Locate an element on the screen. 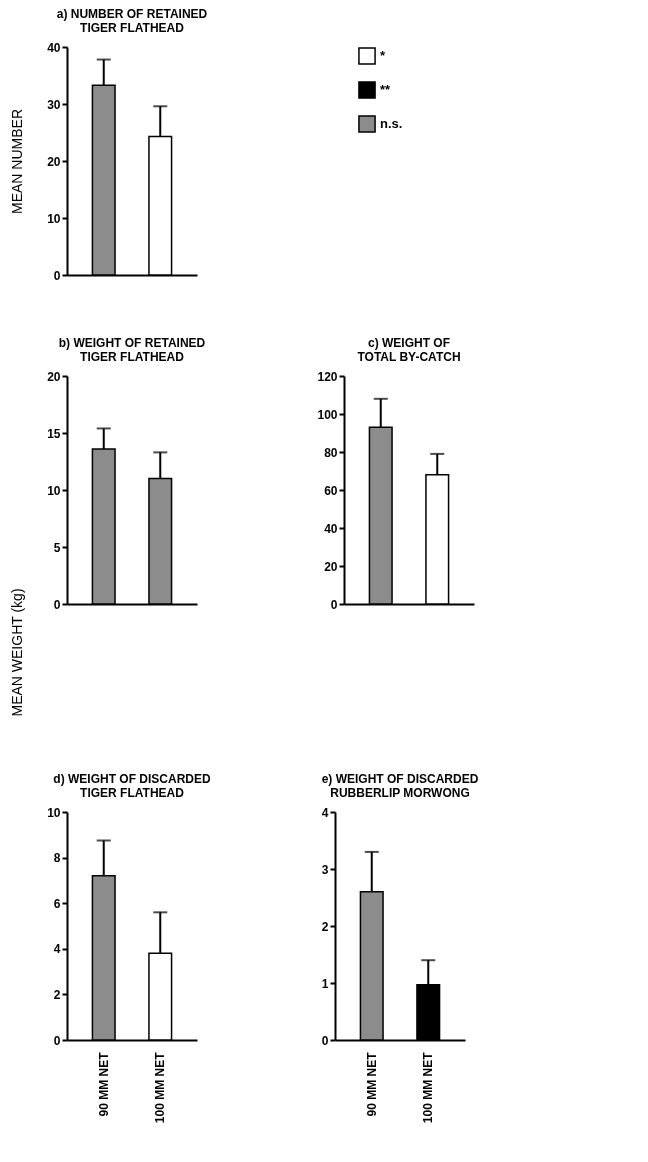 The height and width of the screenshot is (1162, 648). y-axis-title: MEAN NUMBER is located at coordinates (17, 161).